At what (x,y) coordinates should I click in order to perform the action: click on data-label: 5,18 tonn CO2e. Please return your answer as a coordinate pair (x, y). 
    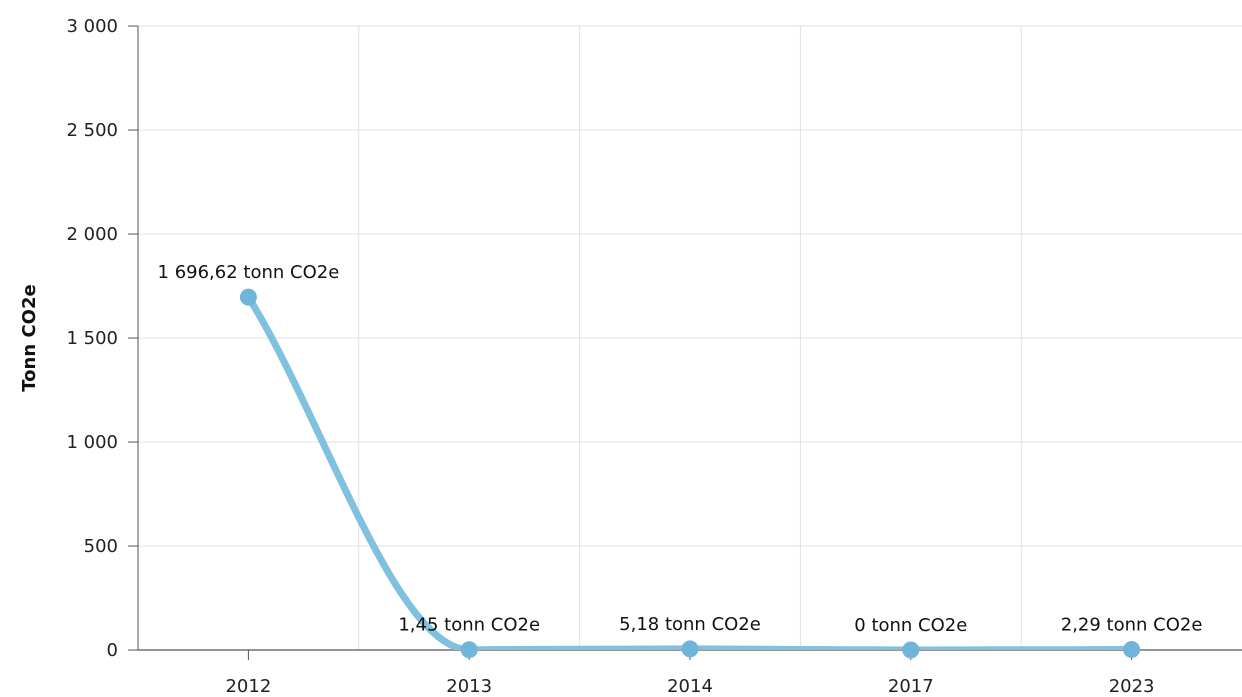
    Looking at the image, I should click on (690, 624).